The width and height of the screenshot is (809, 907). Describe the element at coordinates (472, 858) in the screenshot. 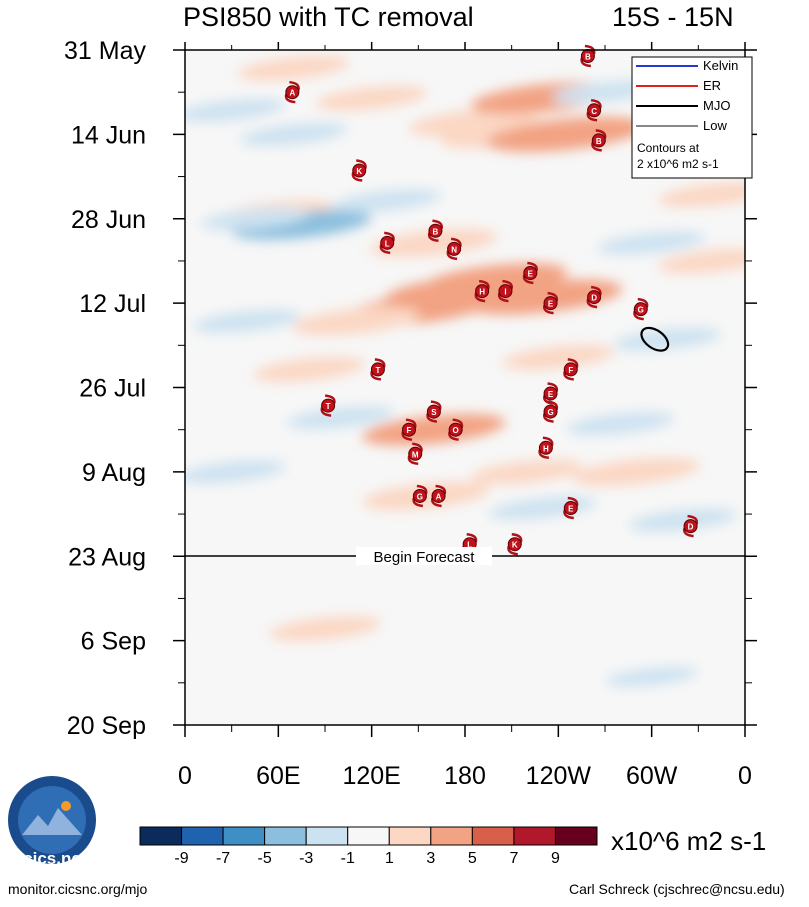

I see `colorbar-label: 5` at that location.